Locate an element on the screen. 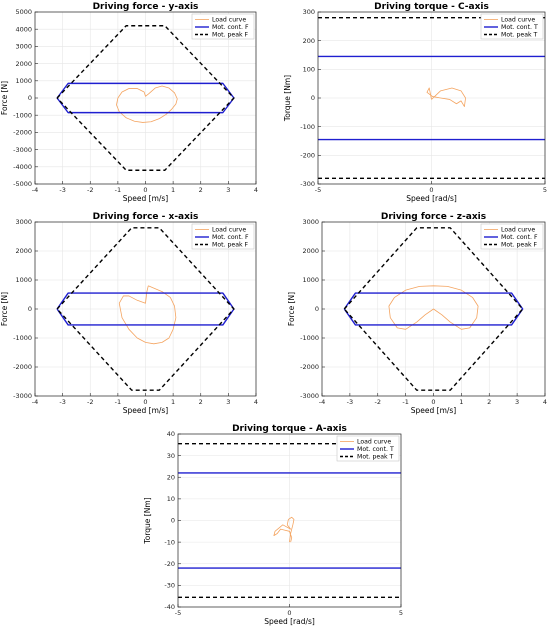  y-tick-label: -40 is located at coordinates (169, 607).